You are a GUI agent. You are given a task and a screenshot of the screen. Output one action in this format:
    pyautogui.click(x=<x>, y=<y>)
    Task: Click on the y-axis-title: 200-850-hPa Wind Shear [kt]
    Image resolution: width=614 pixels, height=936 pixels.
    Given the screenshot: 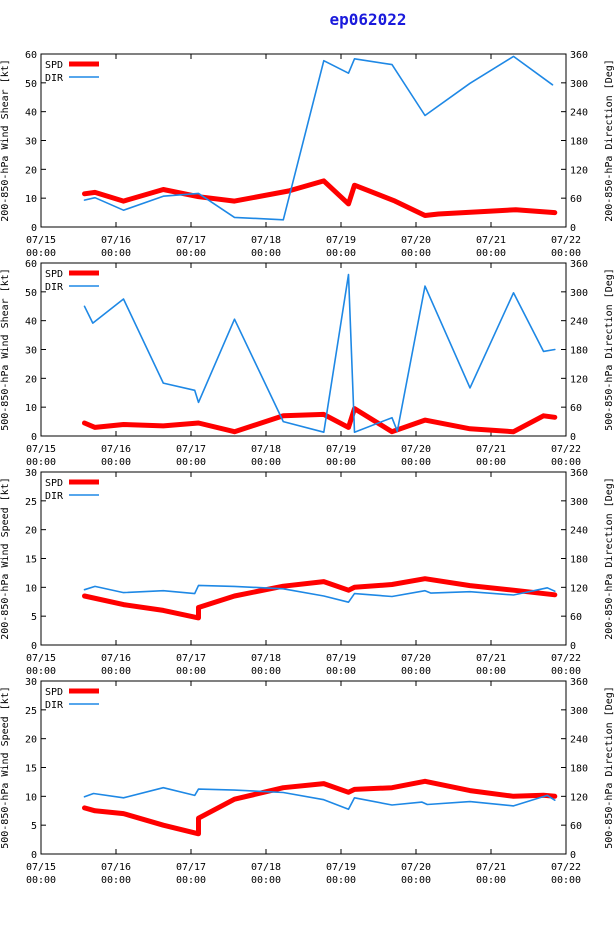 What is the action you would take?
    pyautogui.click(x=5, y=140)
    